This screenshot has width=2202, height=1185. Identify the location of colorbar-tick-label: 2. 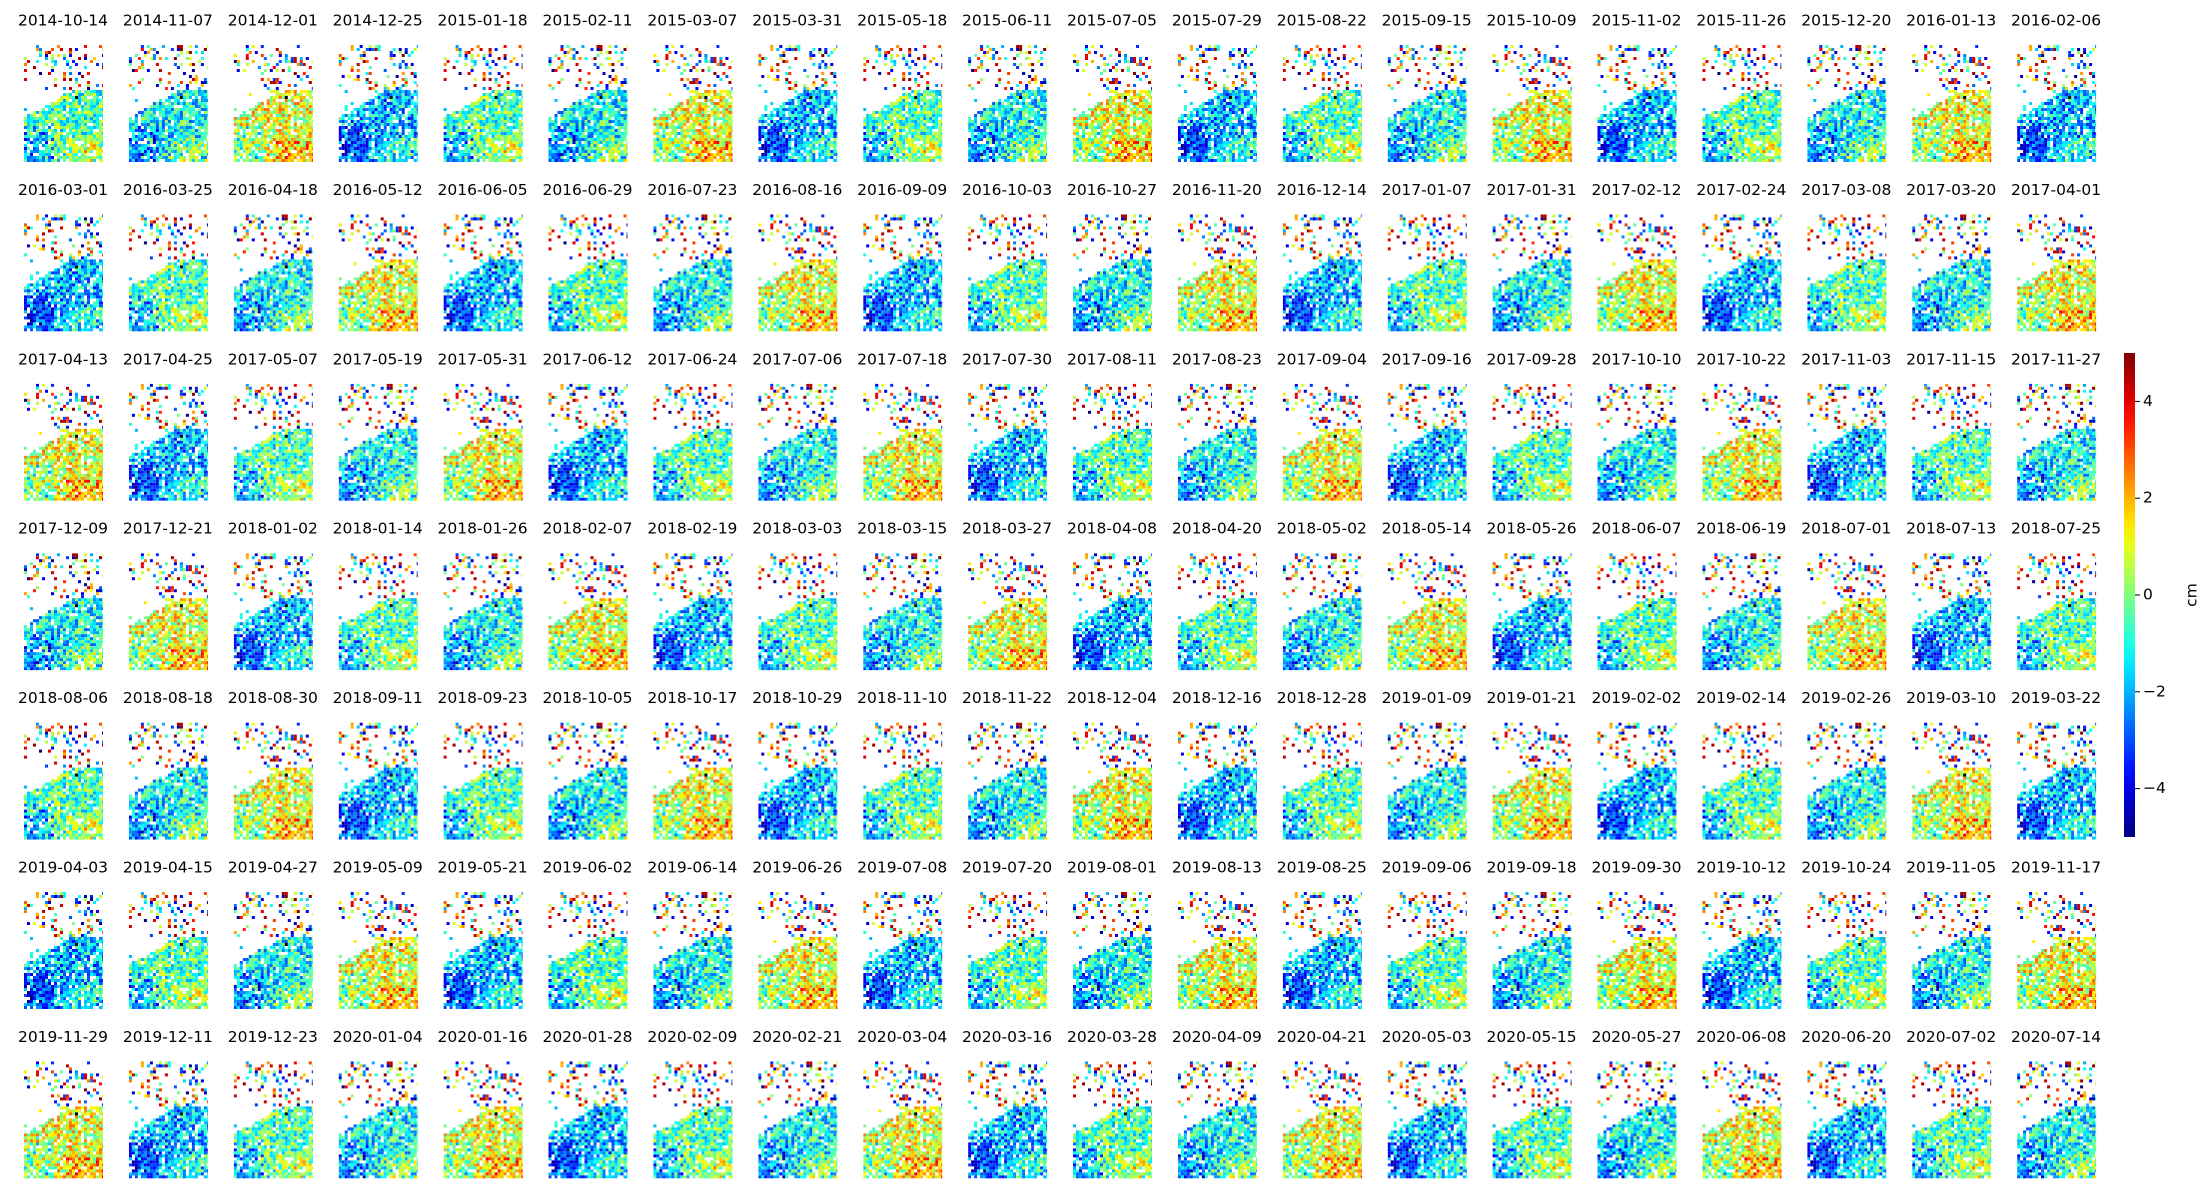
(2148, 498).